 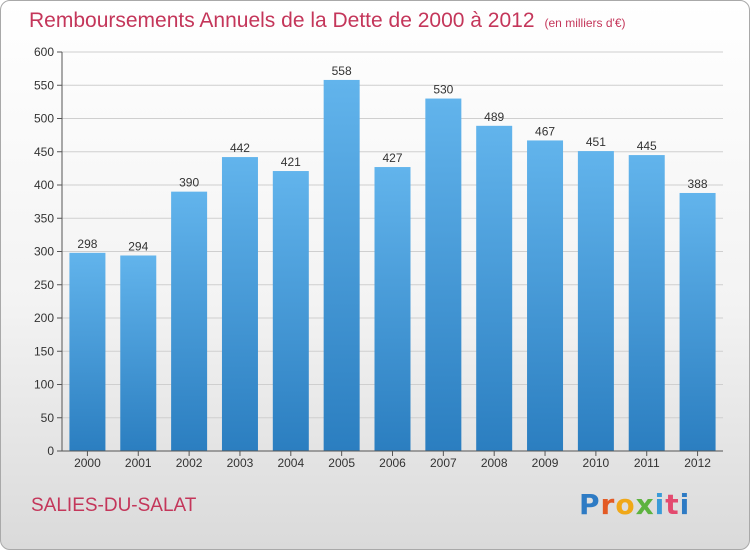 What do you see at coordinates (44, 185) in the screenshot?
I see `y-tick-label: 400` at bounding box center [44, 185].